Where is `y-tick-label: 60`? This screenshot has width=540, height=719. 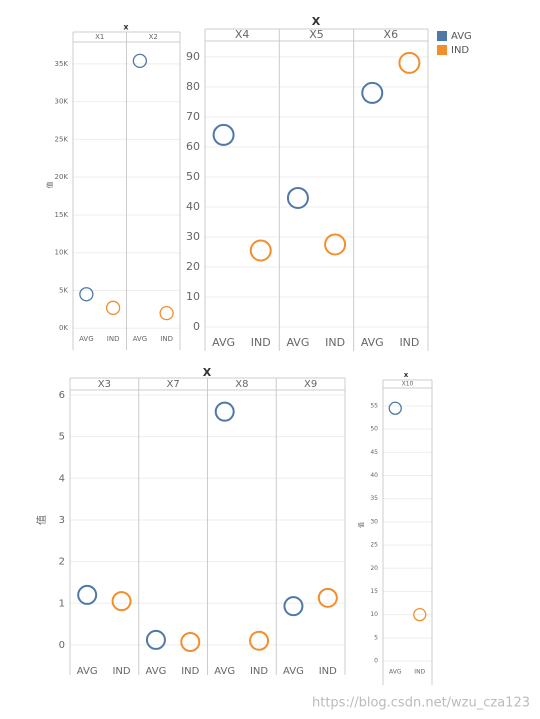
y-tick-label: 60 is located at coordinates (193, 146).